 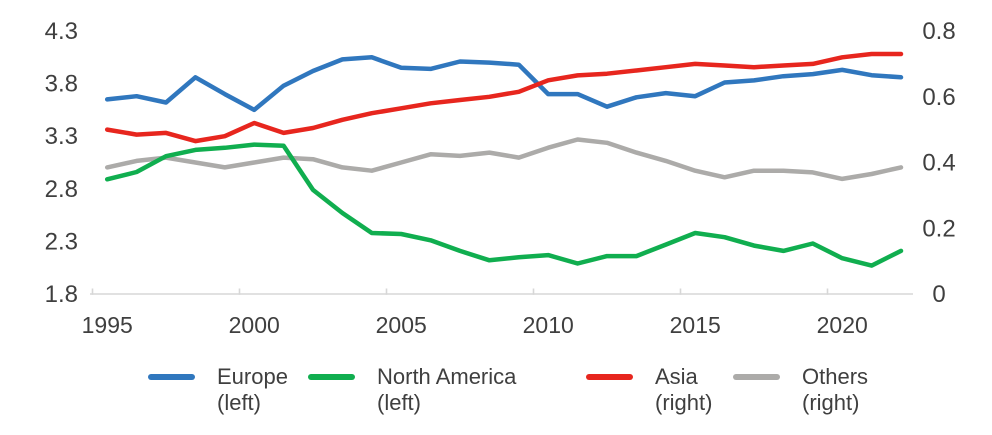 I want to click on legend-label-europe: Europe, so click(x=252, y=376).